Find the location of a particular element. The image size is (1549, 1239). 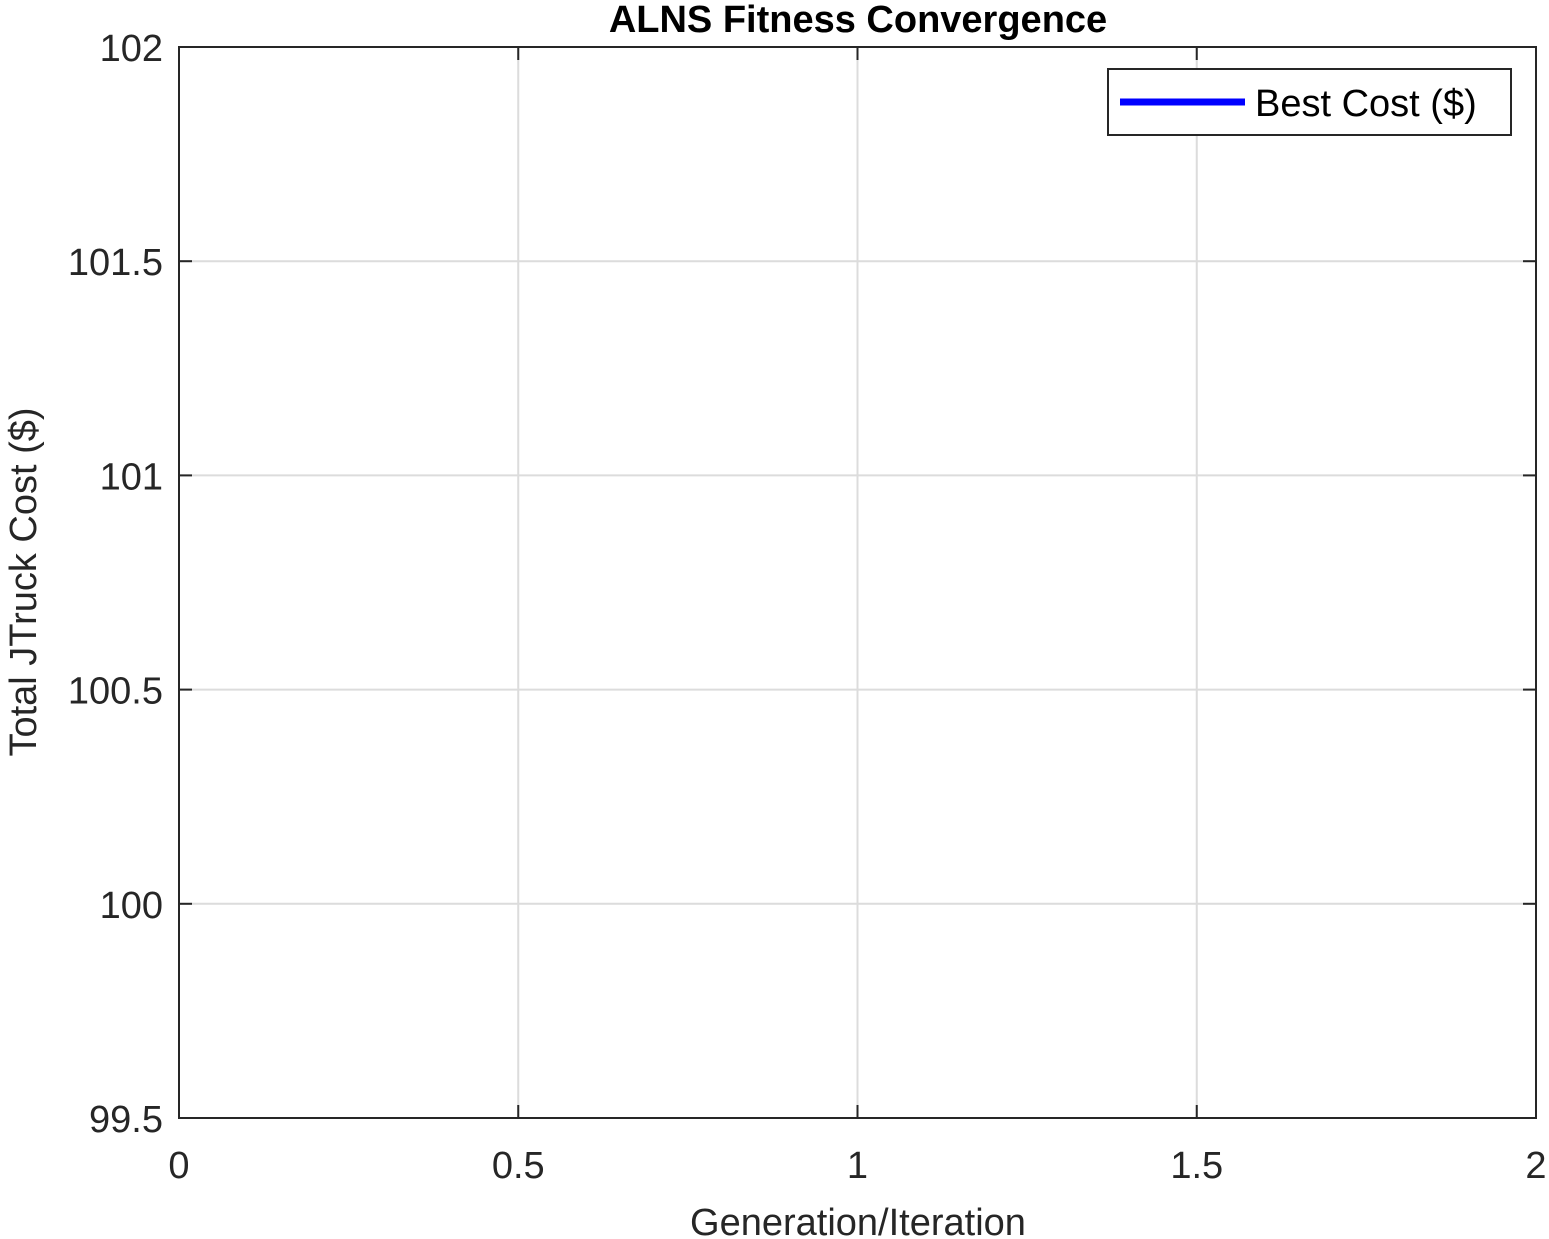

chart-title: ALNS Fitness Convergence is located at coordinates (858, 20).